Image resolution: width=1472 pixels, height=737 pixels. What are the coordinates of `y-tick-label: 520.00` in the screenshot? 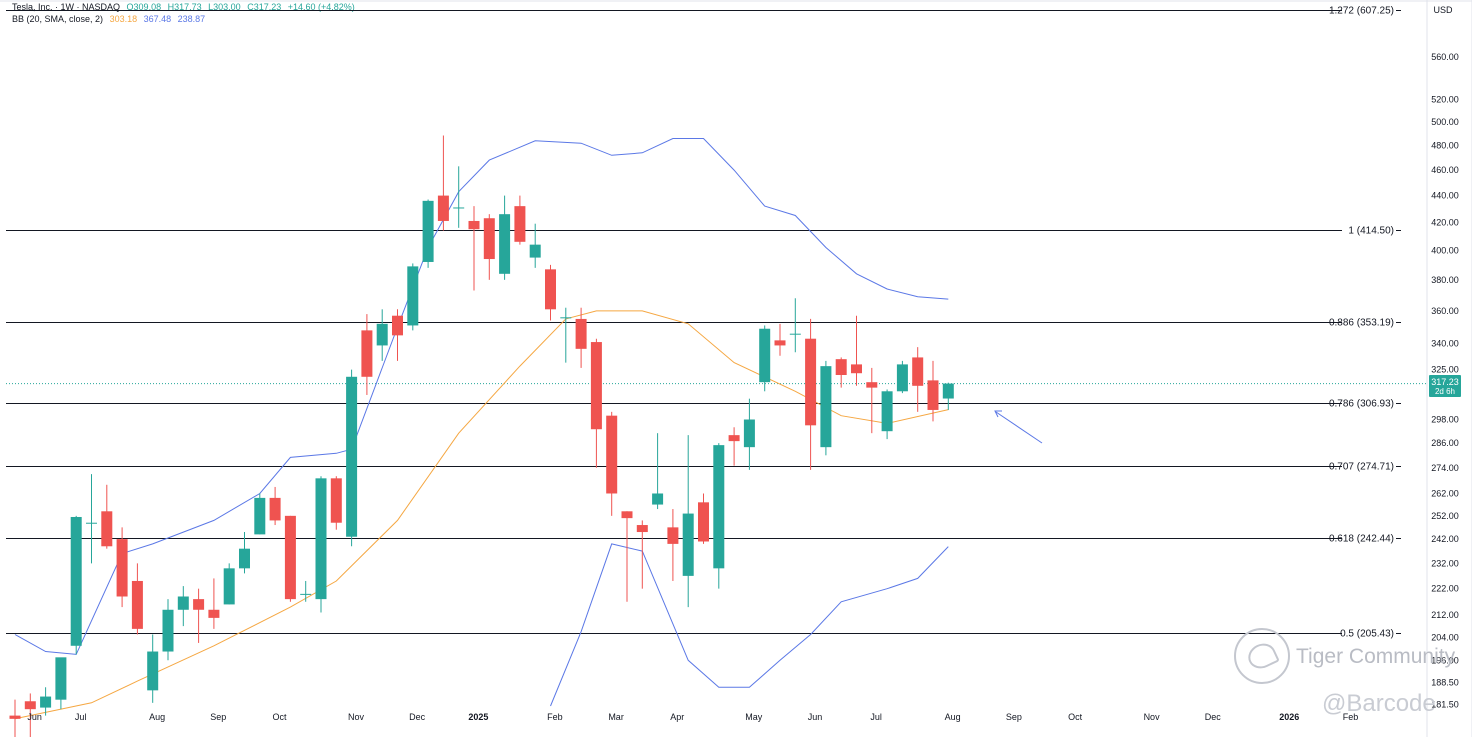 It's located at (1445, 100).